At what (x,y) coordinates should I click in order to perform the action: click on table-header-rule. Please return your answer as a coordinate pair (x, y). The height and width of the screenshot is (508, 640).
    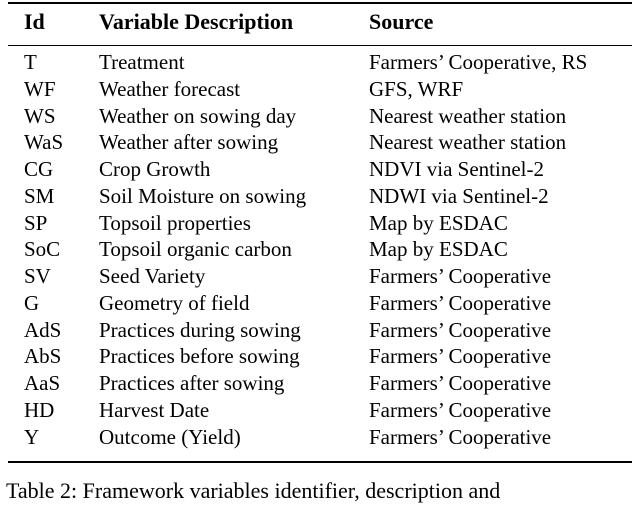
    Looking at the image, I should click on (320, 45).